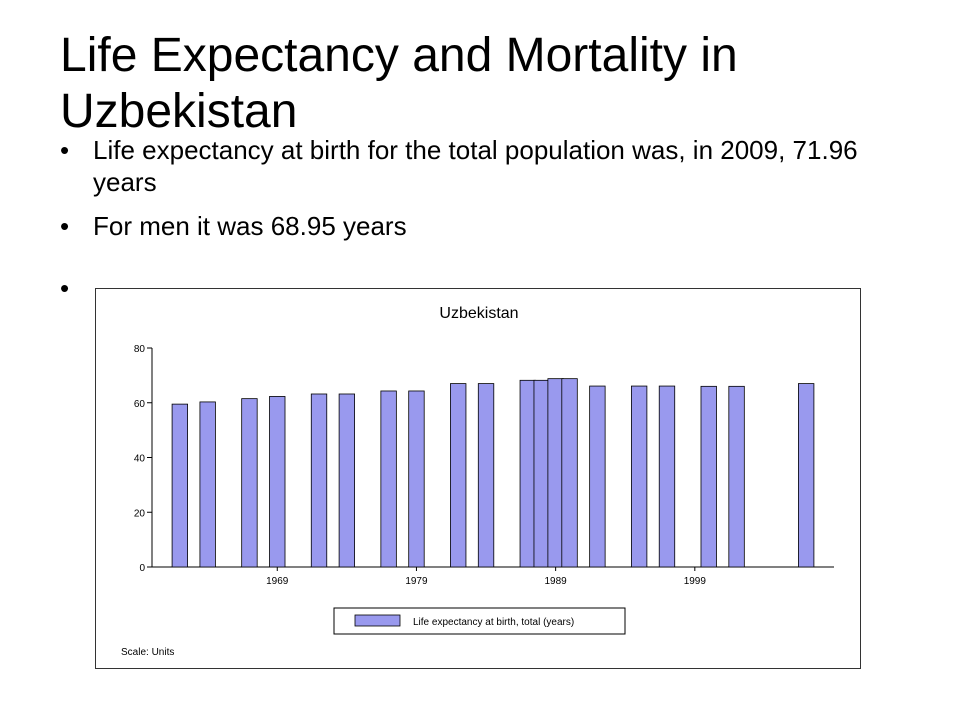 The width and height of the screenshot is (960, 720). I want to click on y-tick-label: 60, so click(140, 404).